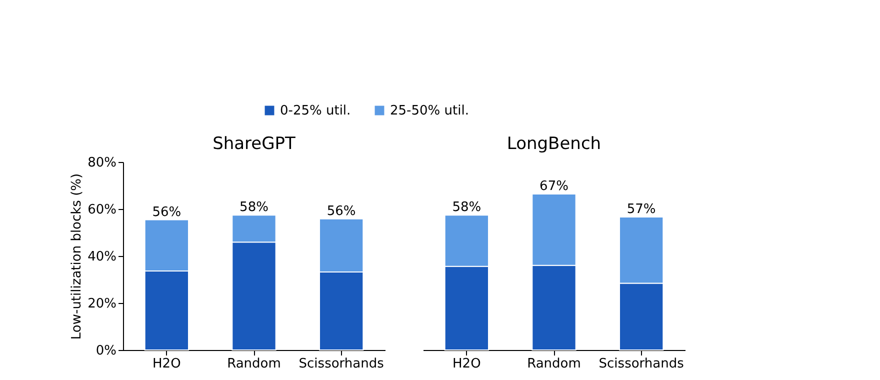 The width and height of the screenshot is (880, 380). What do you see at coordinates (429, 111) in the screenshot?
I see `legend-label: 25-50% util.` at bounding box center [429, 111].